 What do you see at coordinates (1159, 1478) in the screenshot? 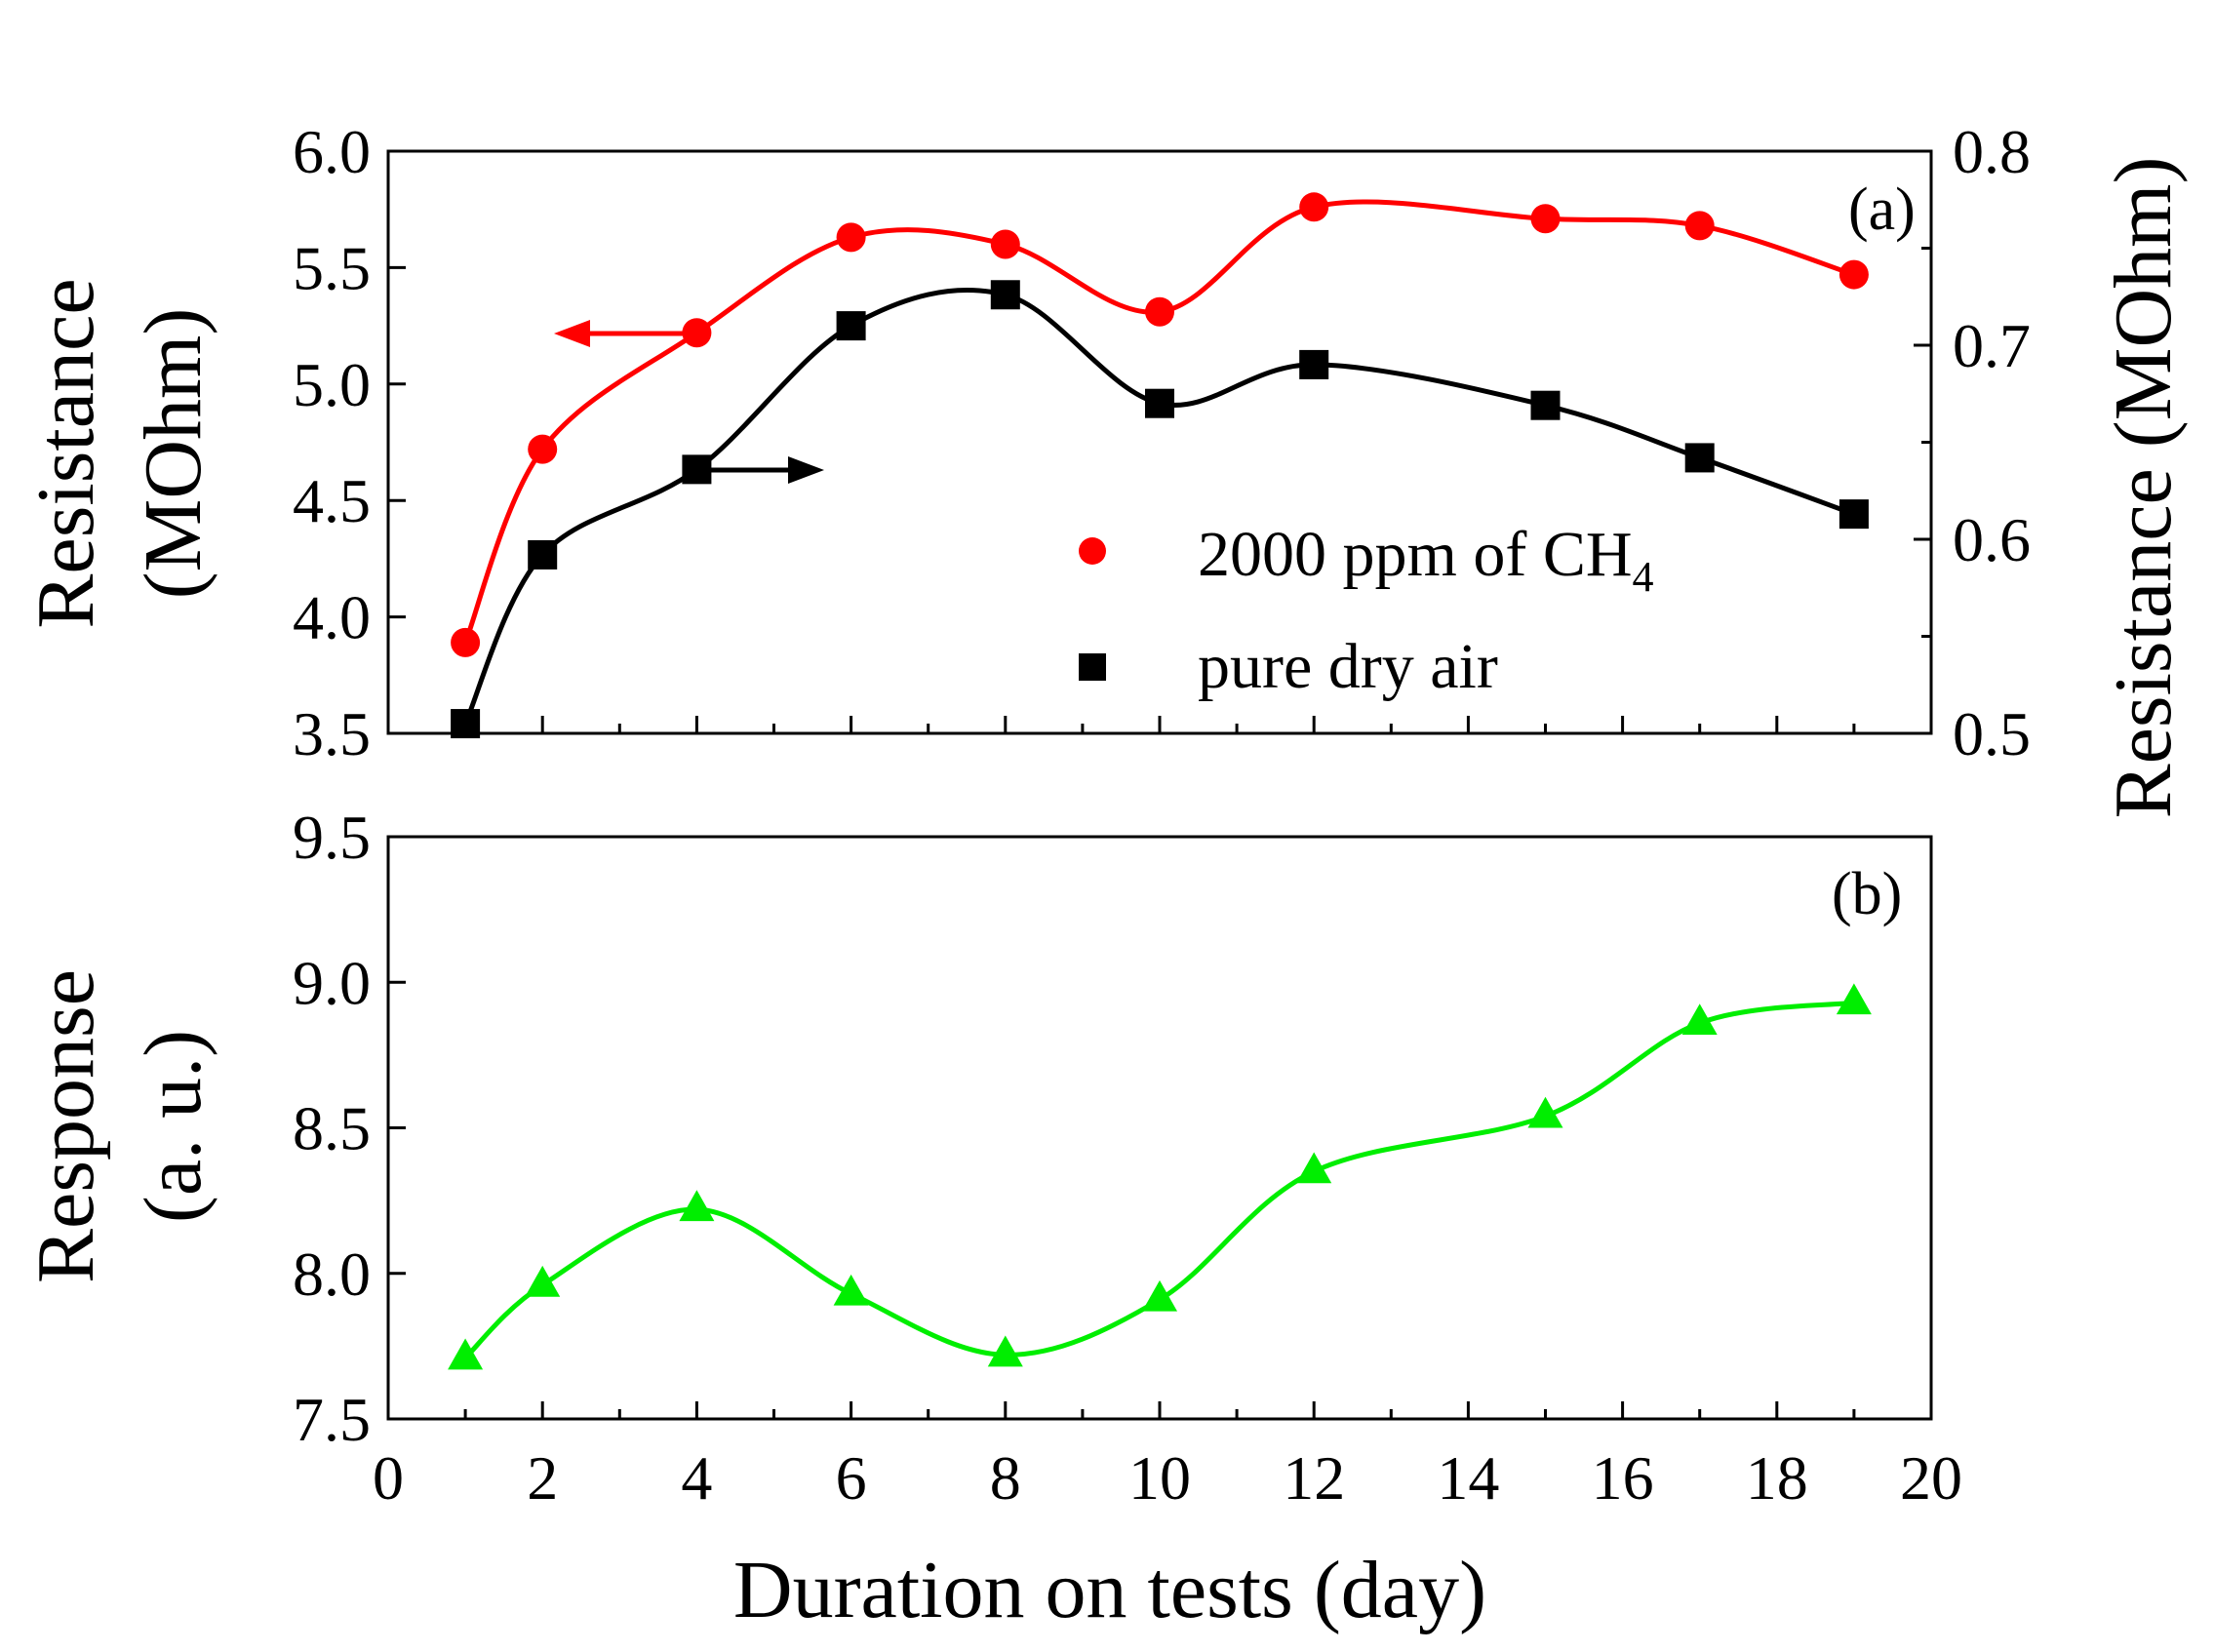
I see `x-tick-label: 10` at bounding box center [1159, 1478].